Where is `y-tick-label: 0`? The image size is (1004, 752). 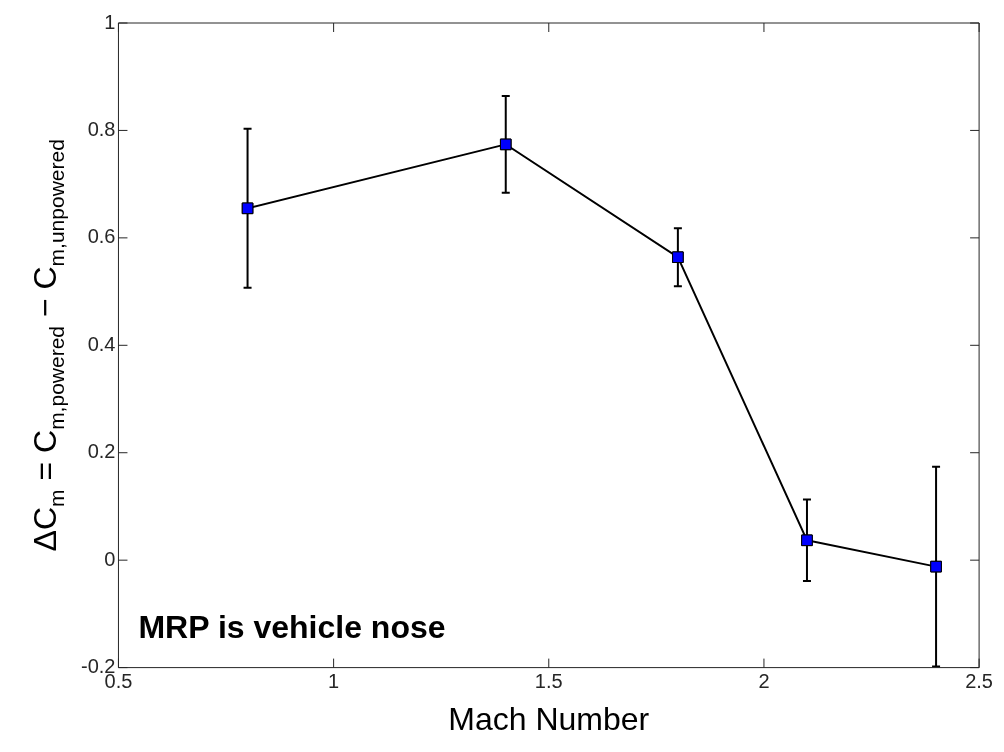
y-tick-label: 0 is located at coordinates (110, 558).